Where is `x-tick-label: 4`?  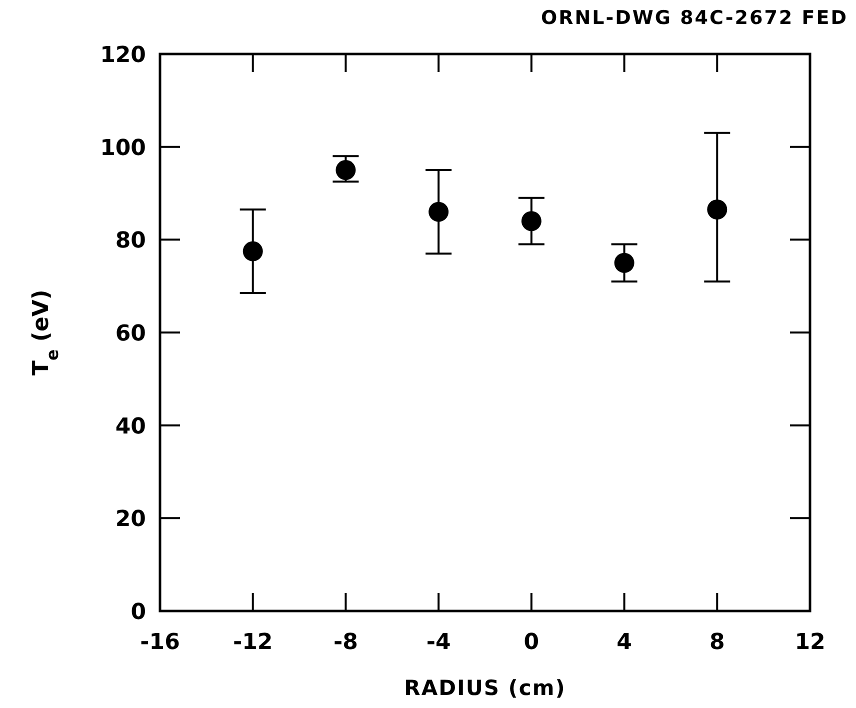
x-tick-label: 4 is located at coordinates (624, 642).